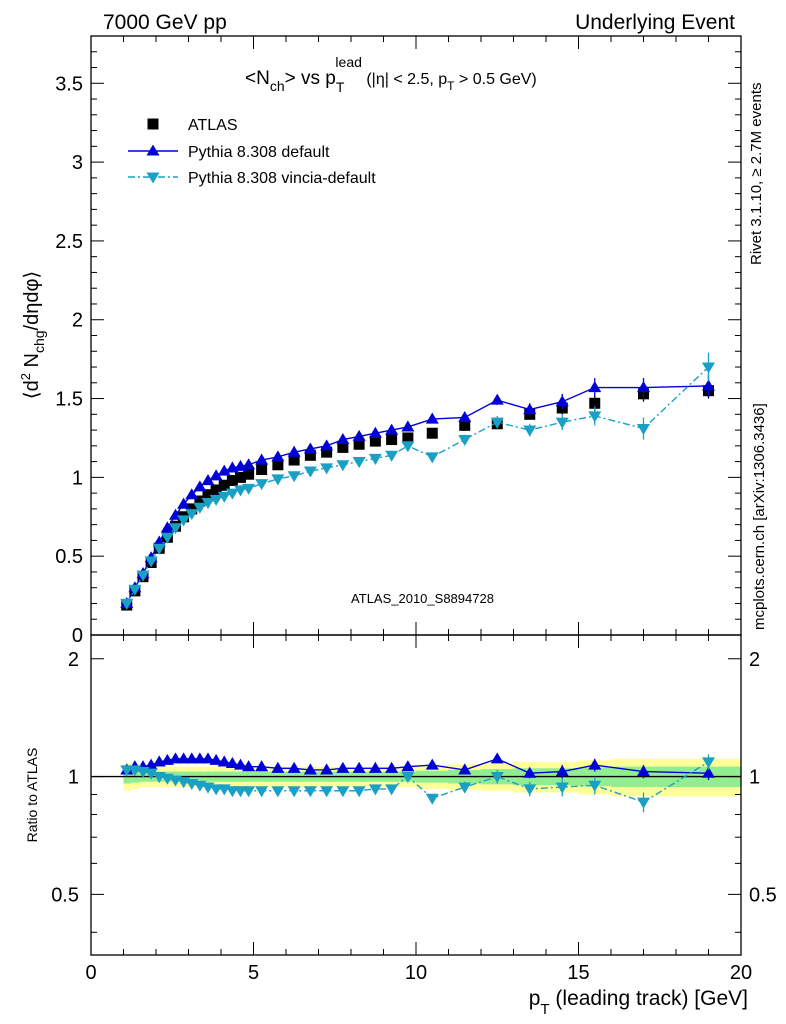 The height and width of the screenshot is (1024, 786). I want to click on main-y-label: ⟨d2 Nchg/dηdφ⟩, so click(32, 335).